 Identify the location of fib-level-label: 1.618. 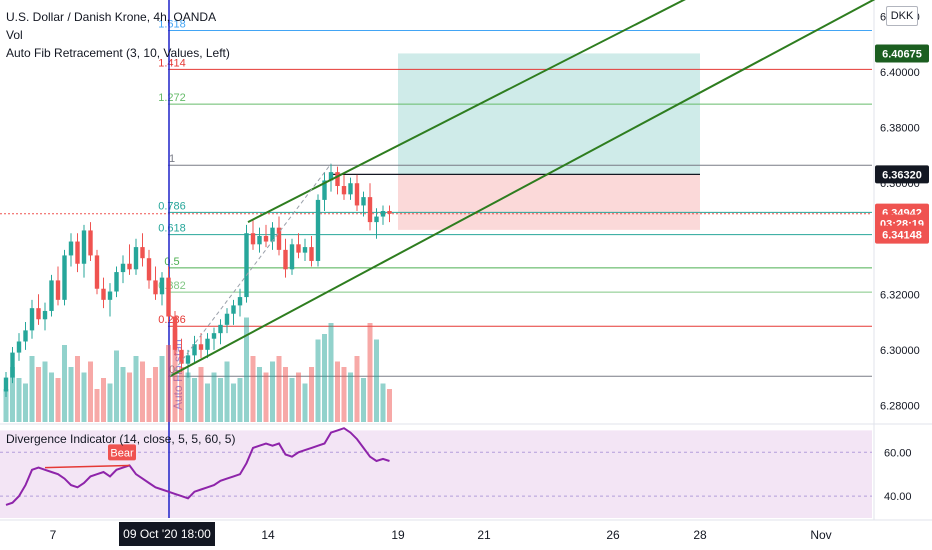
(172, 25).